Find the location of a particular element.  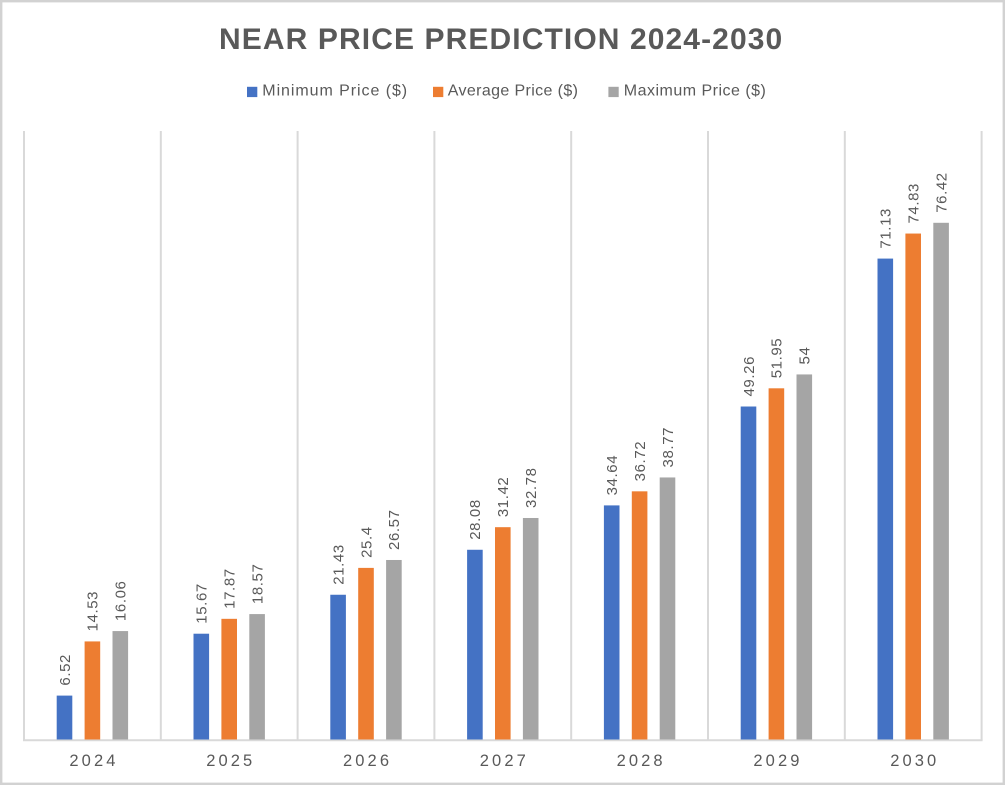

svg-text: 76.42 is located at coordinates (941, 192).